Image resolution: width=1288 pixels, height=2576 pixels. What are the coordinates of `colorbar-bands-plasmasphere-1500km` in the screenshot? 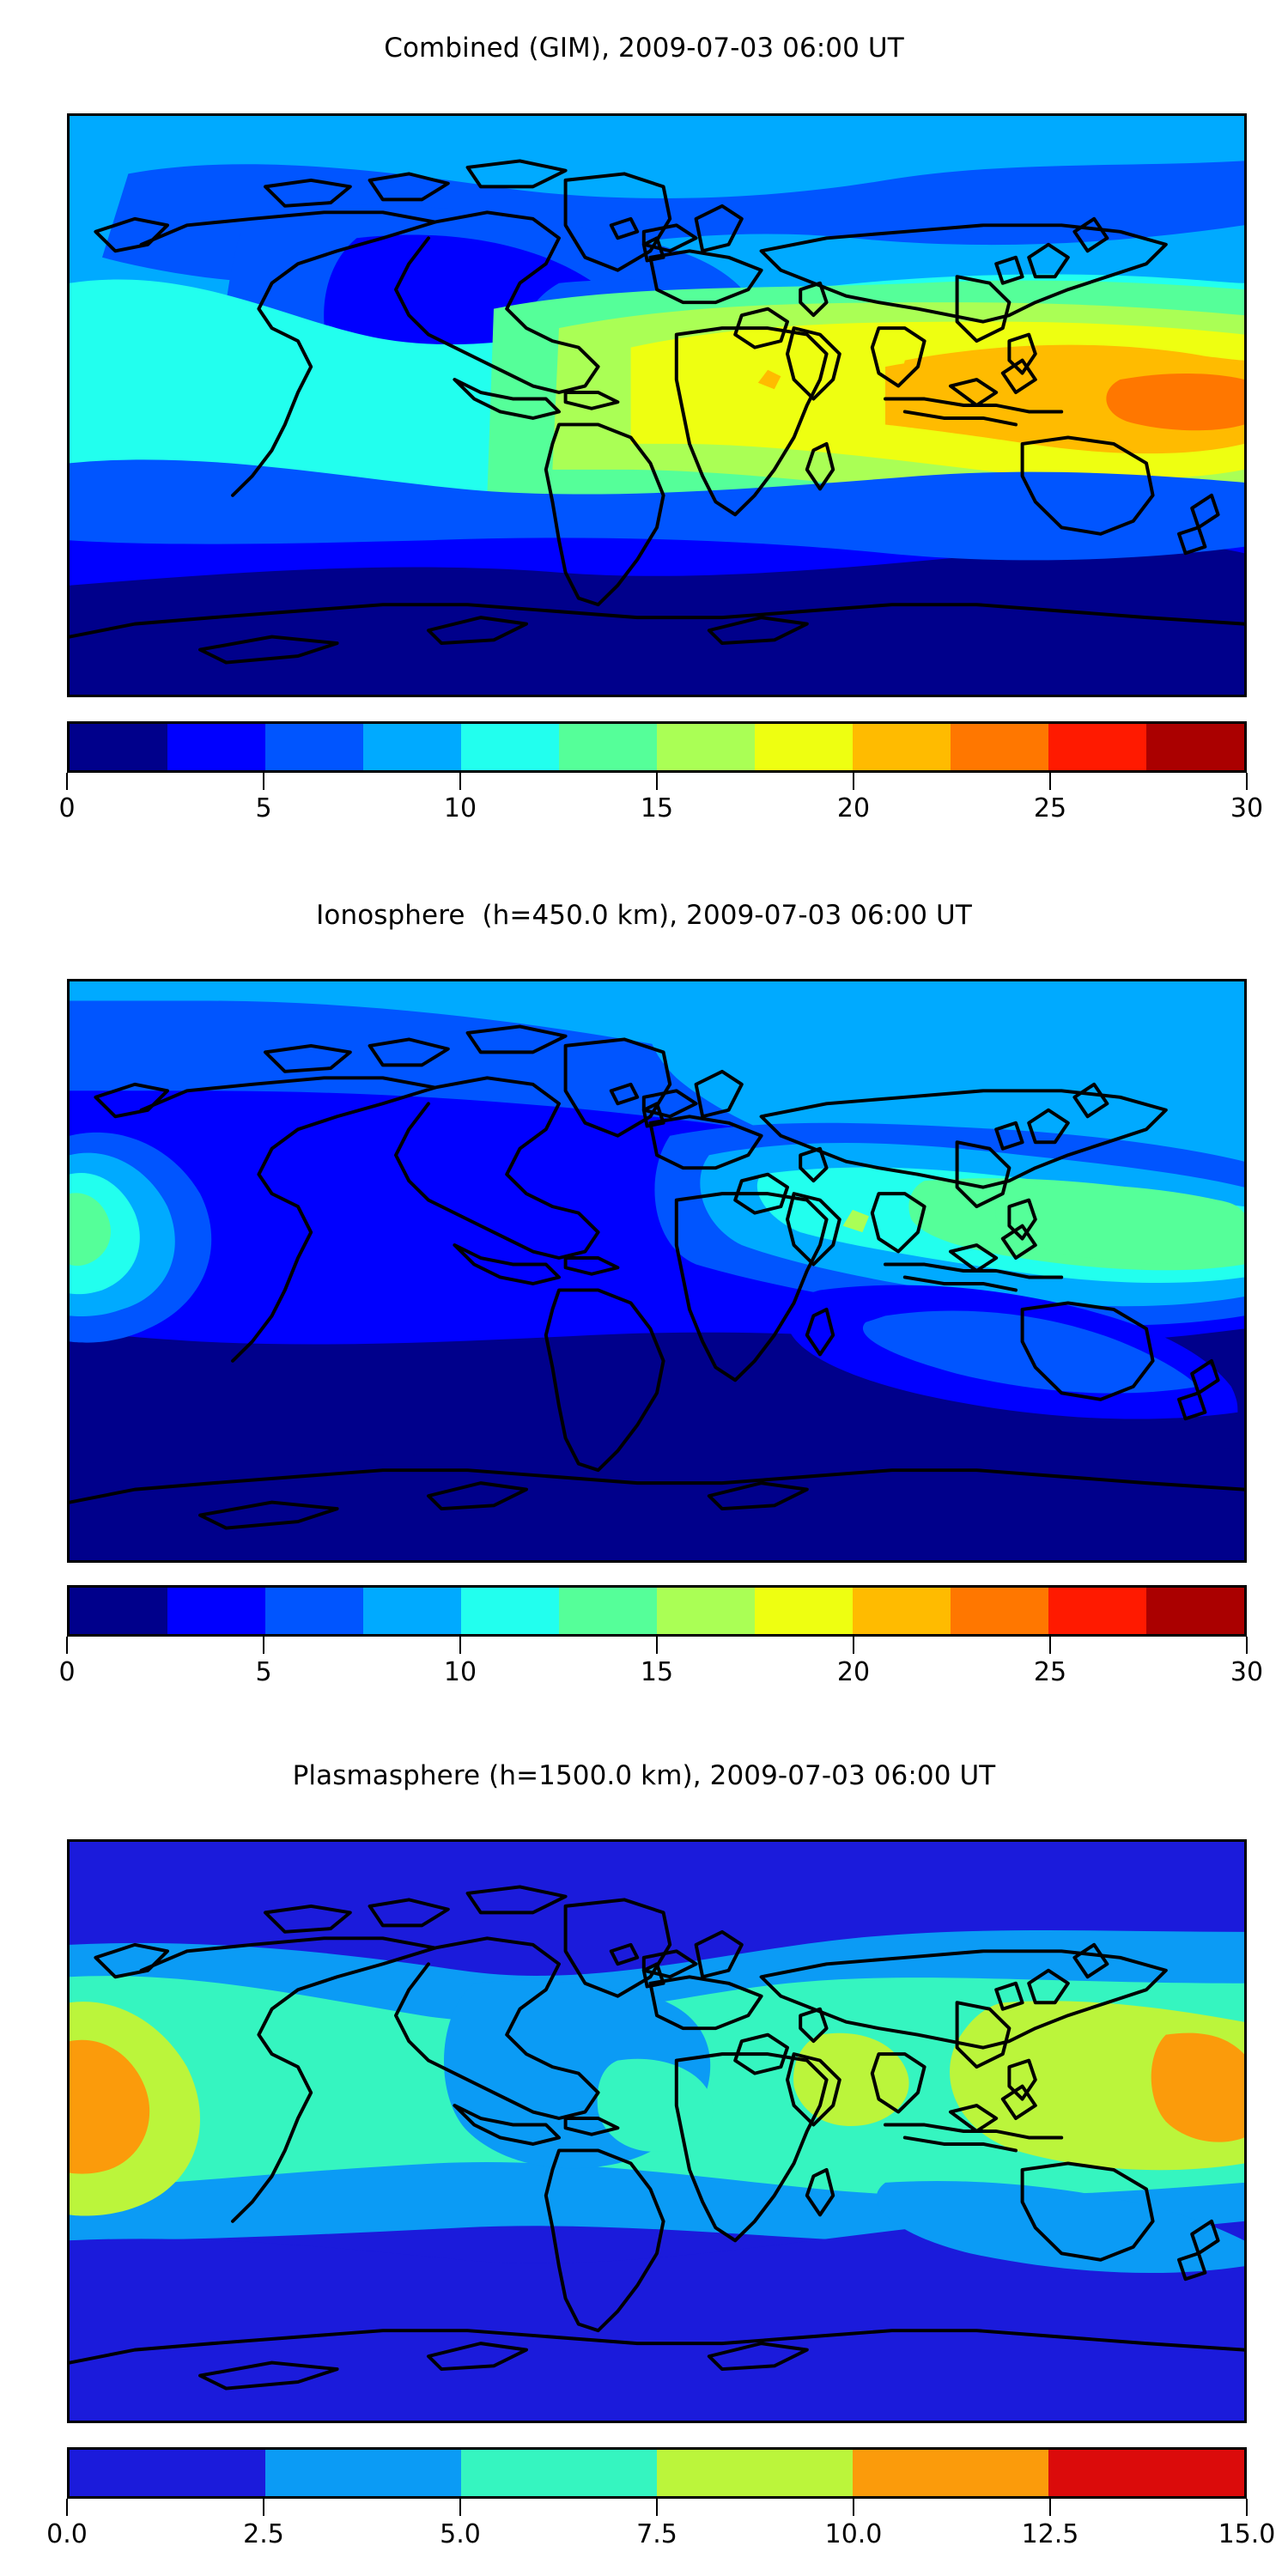 It's located at (657, 2473).